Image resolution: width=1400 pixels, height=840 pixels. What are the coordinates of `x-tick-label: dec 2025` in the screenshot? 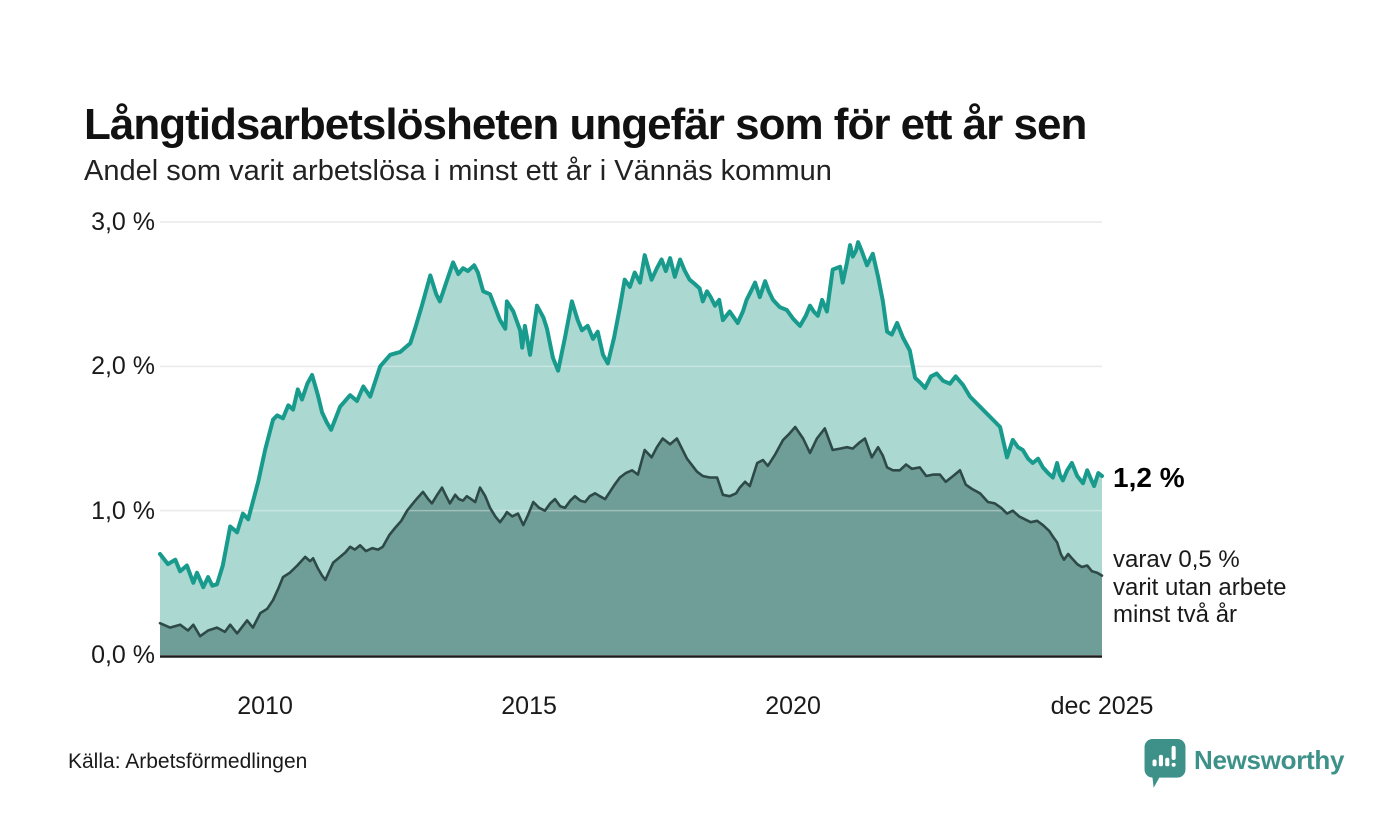 It's located at (1102, 706).